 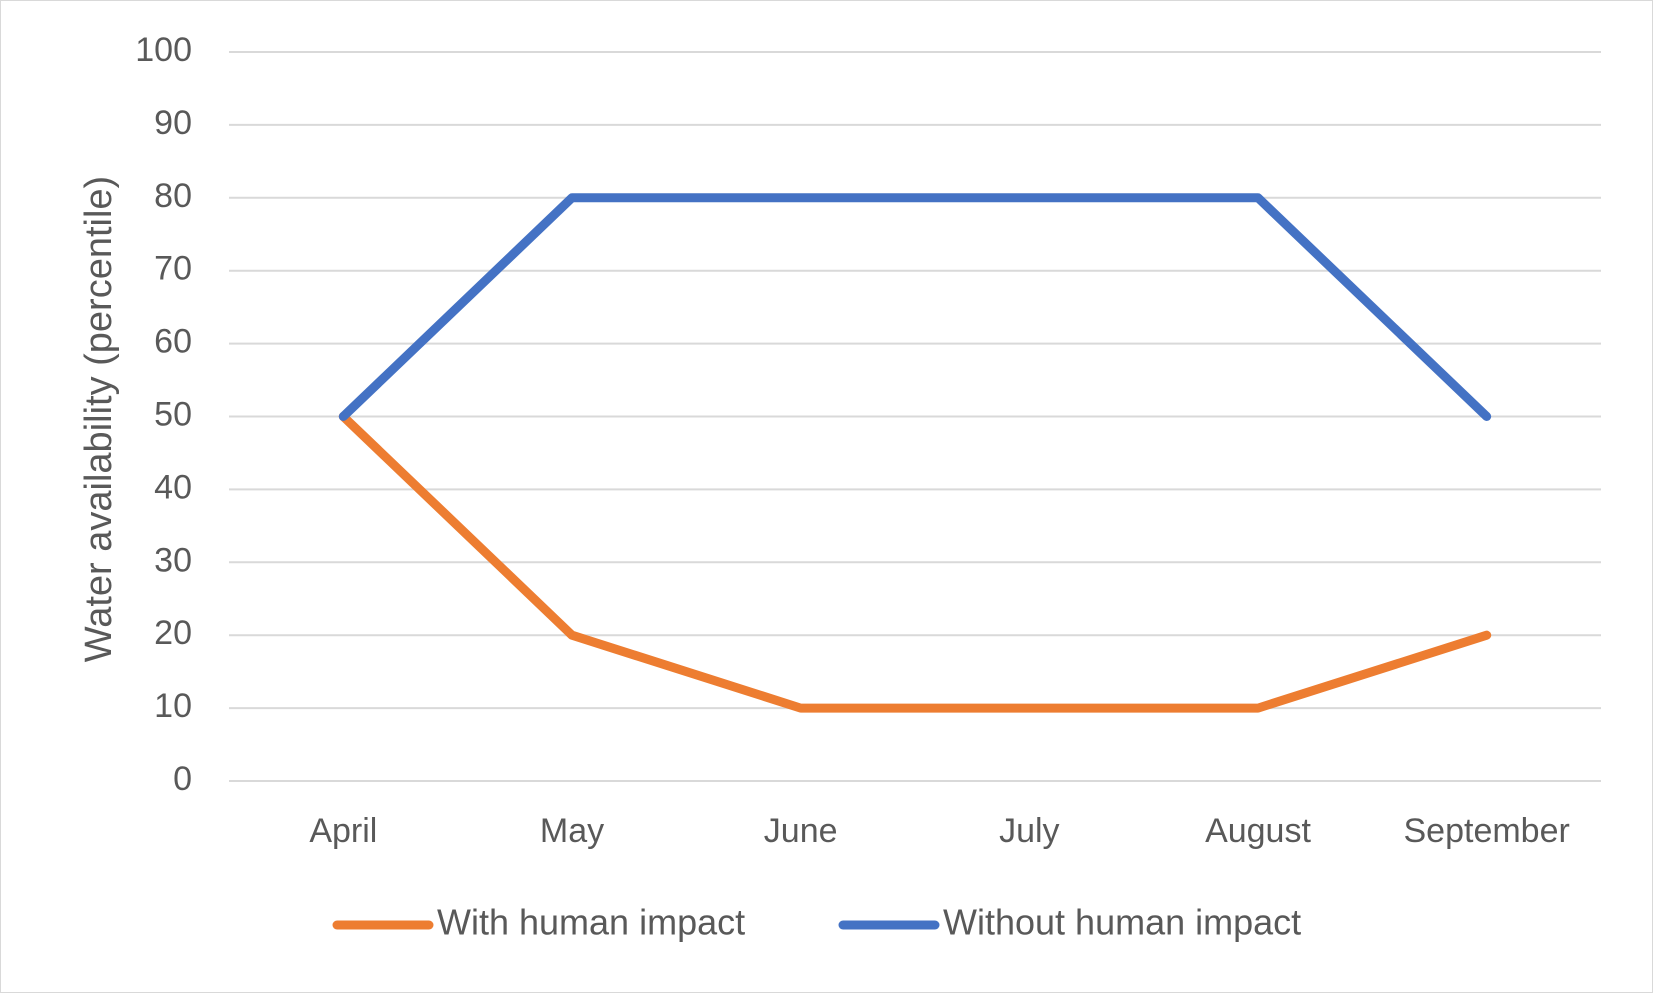 What do you see at coordinates (173, 123) in the screenshot?
I see `y-tick-label: 90` at bounding box center [173, 123].